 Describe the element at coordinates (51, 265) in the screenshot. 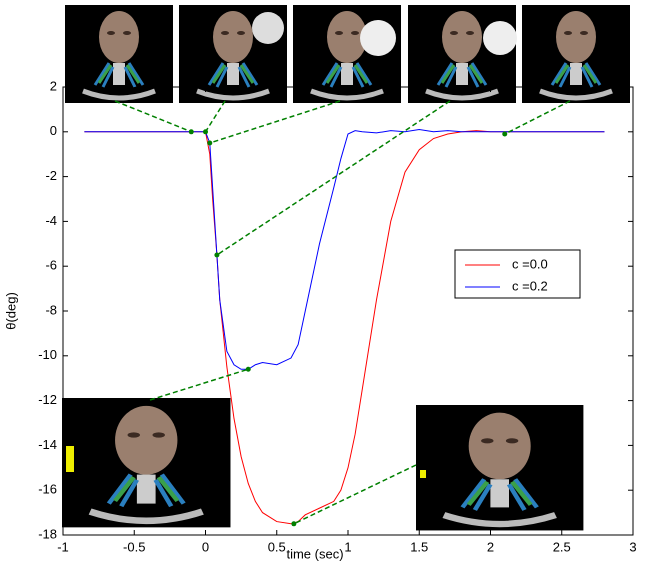

I see `y-tick-label: -6` at that location.